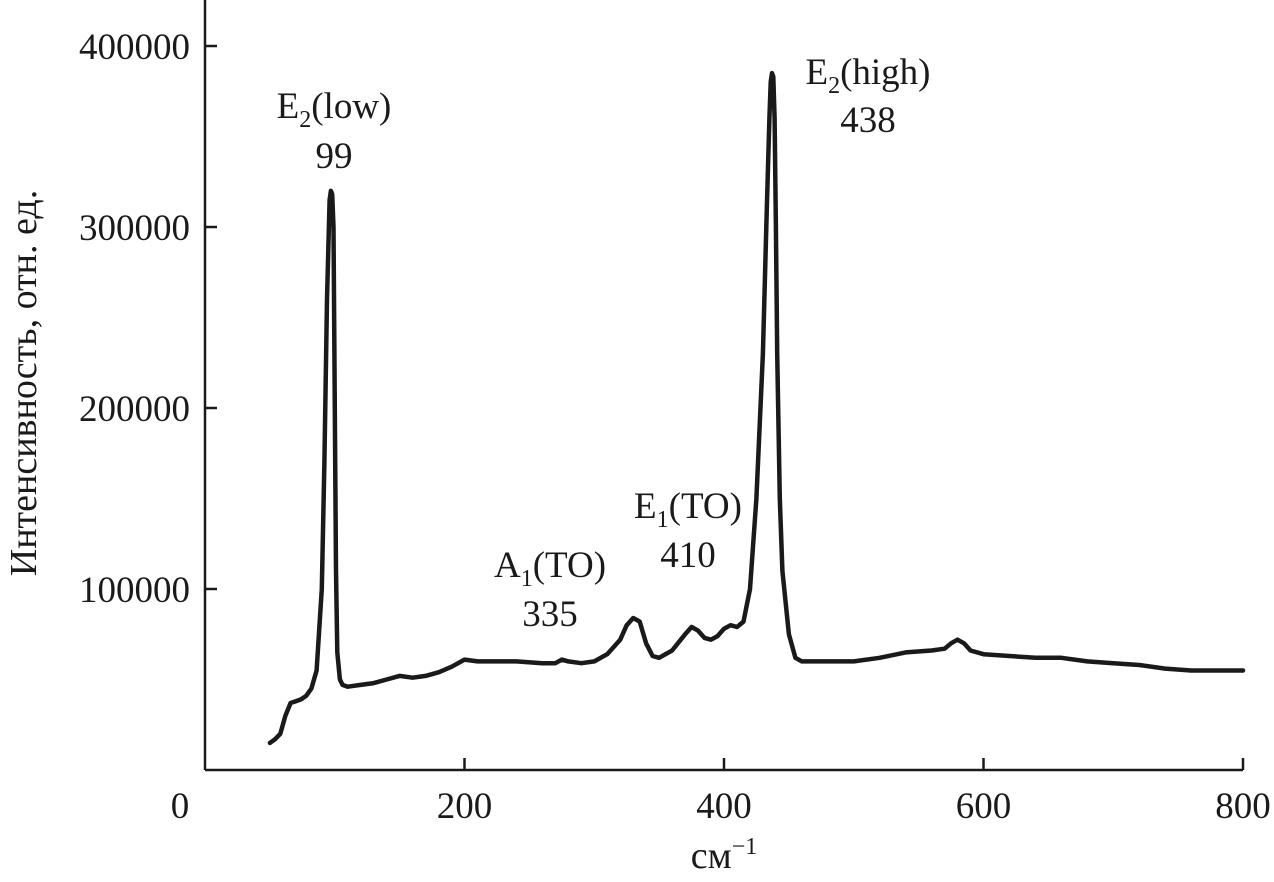 The height and width of the screenshot is (882, 1274). I want to click on y-tick-label: 100000, so click(134, 590).